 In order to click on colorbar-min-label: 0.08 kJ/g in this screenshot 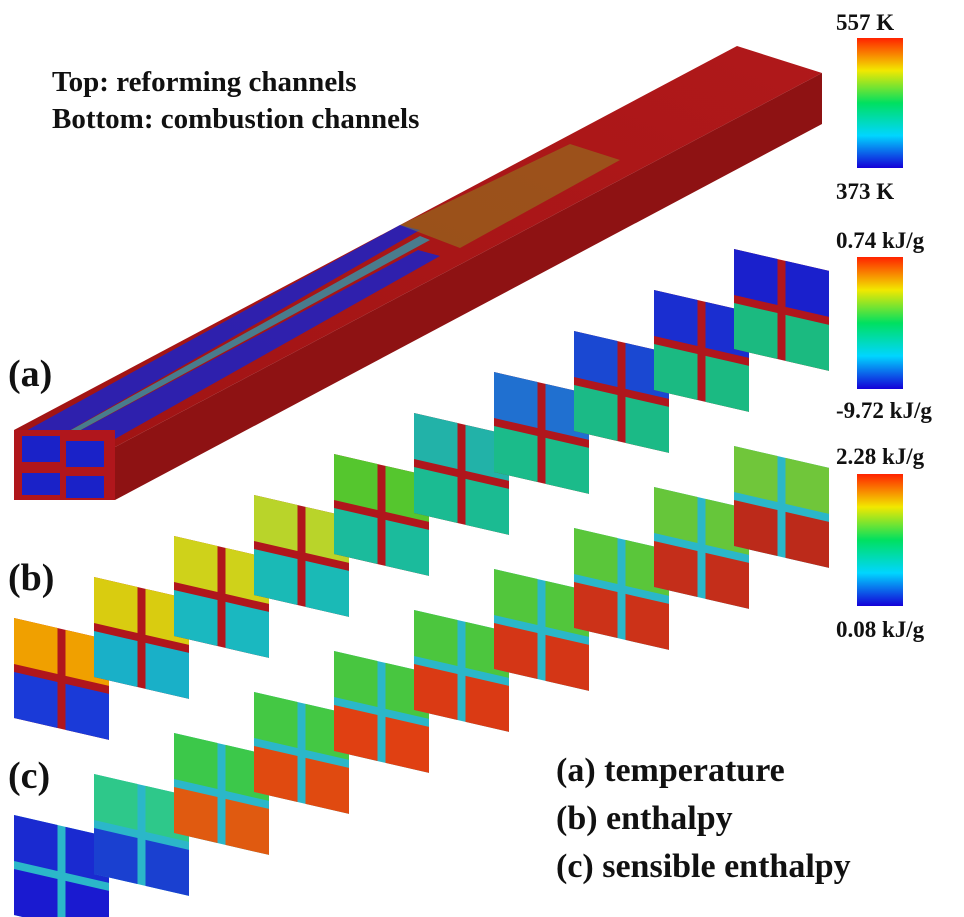, I will do `click(880, 629)`.